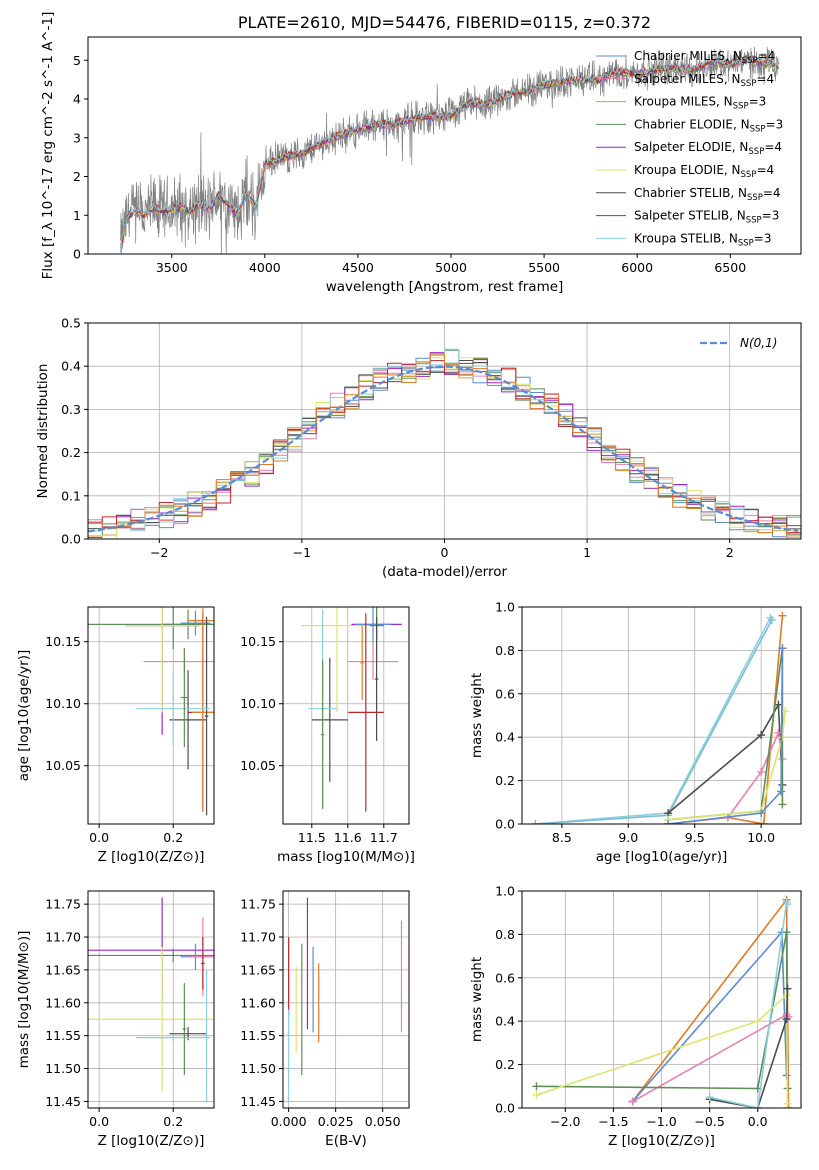  Describe the element at coordinates (695, 834) in the screenshot. I see `x-tick: 9.5` at that location.